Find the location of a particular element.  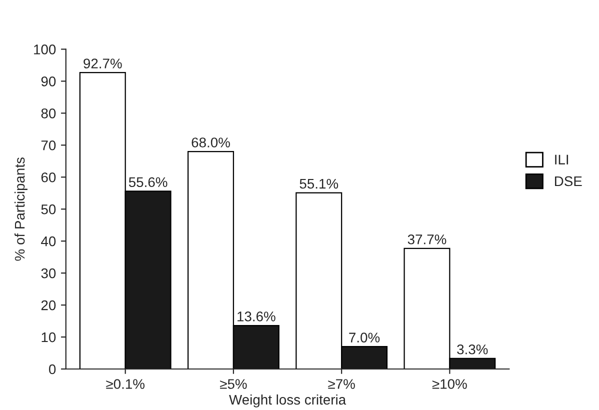

y-tick-label: 50 is located at coordinates (48, 209).